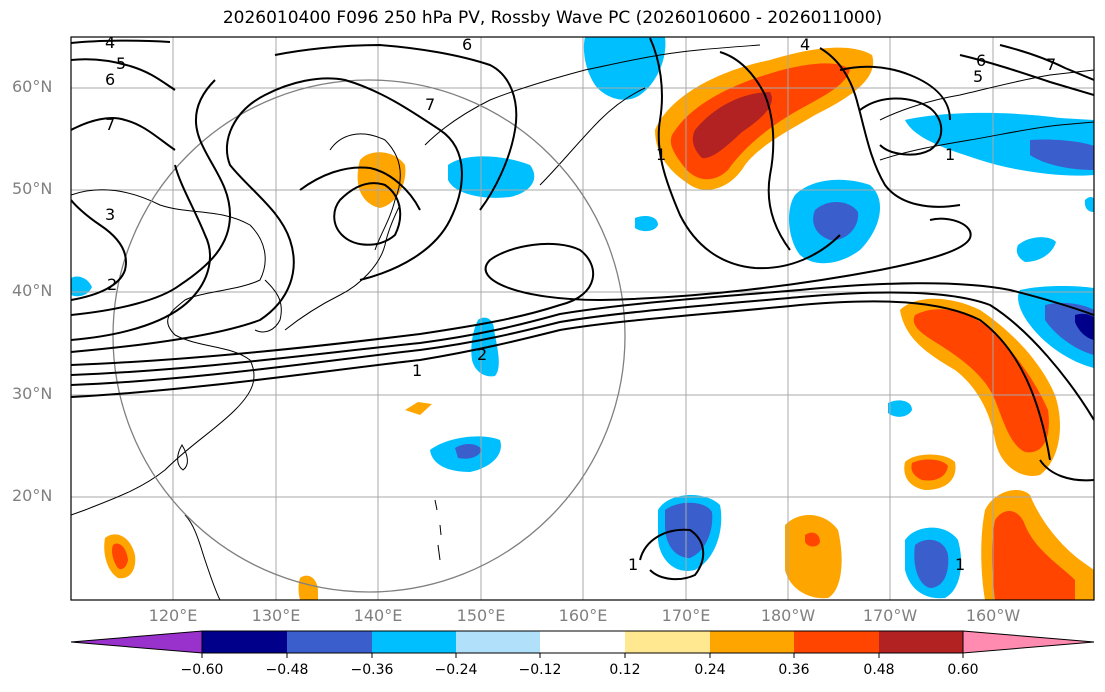 This screenshot has height=692, width=1105. What do you see at coordinates (276, 615) in the screenshot?
I see `lon-label: 130°E` at bounding box center [276, 615].